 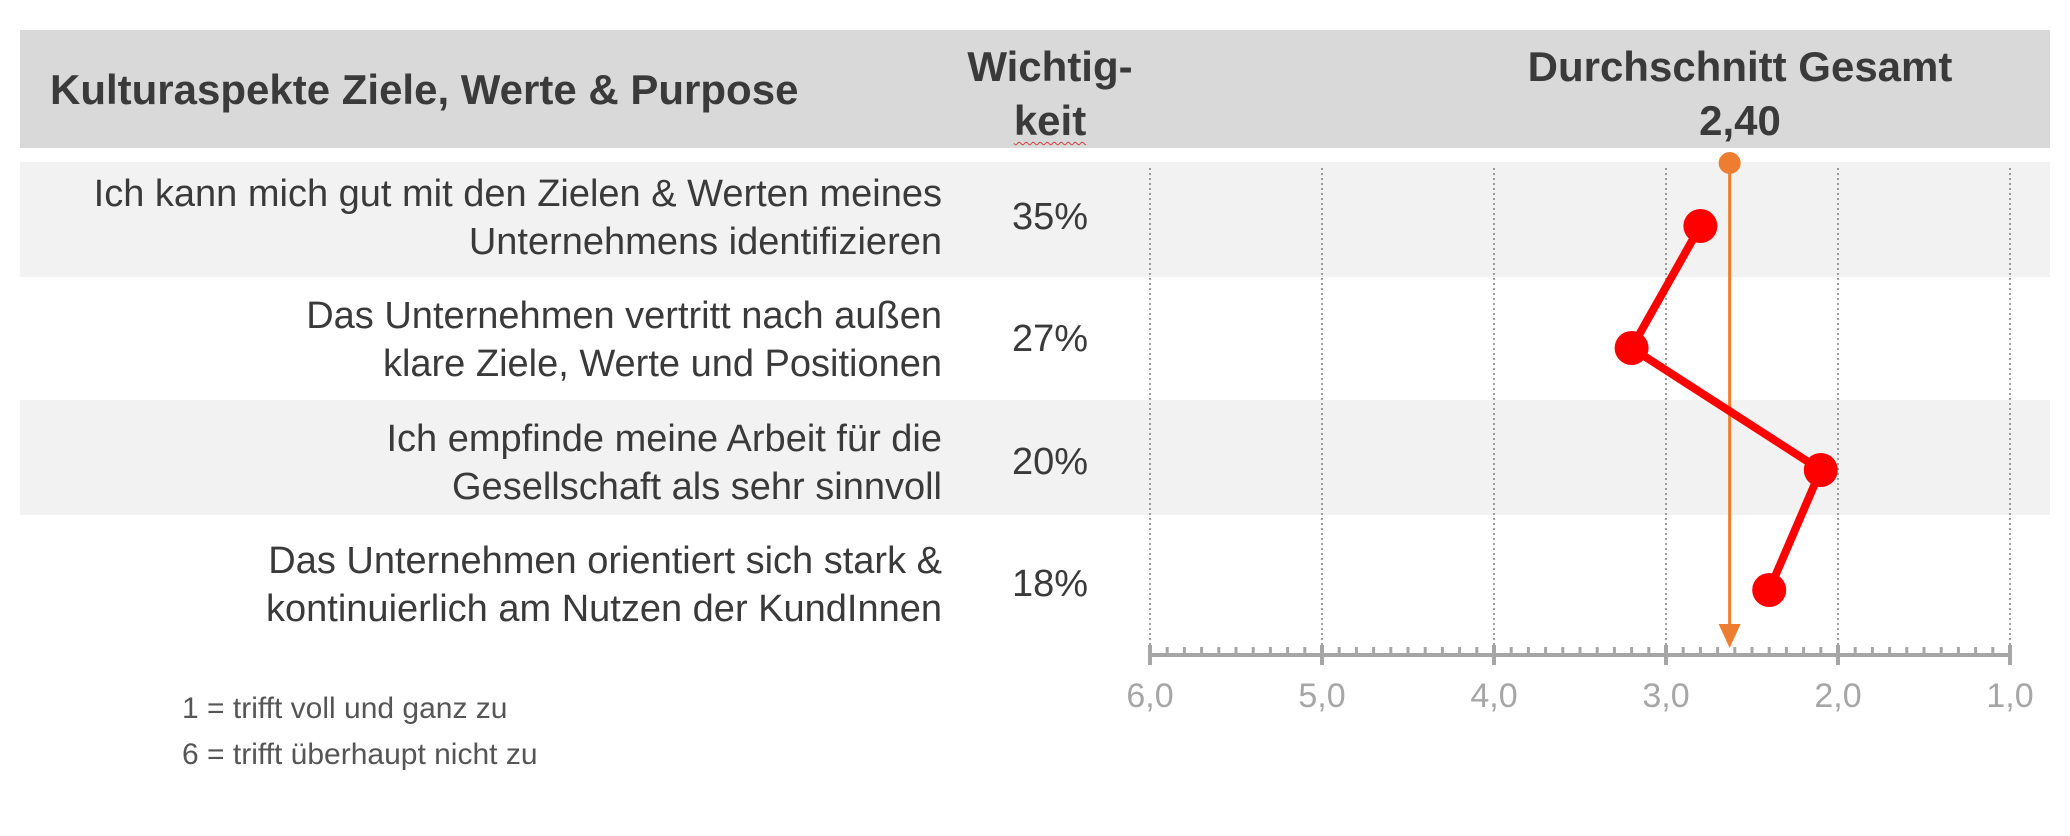 I want to click on average-header-value: 2,40, so click(x=1740, y=120).